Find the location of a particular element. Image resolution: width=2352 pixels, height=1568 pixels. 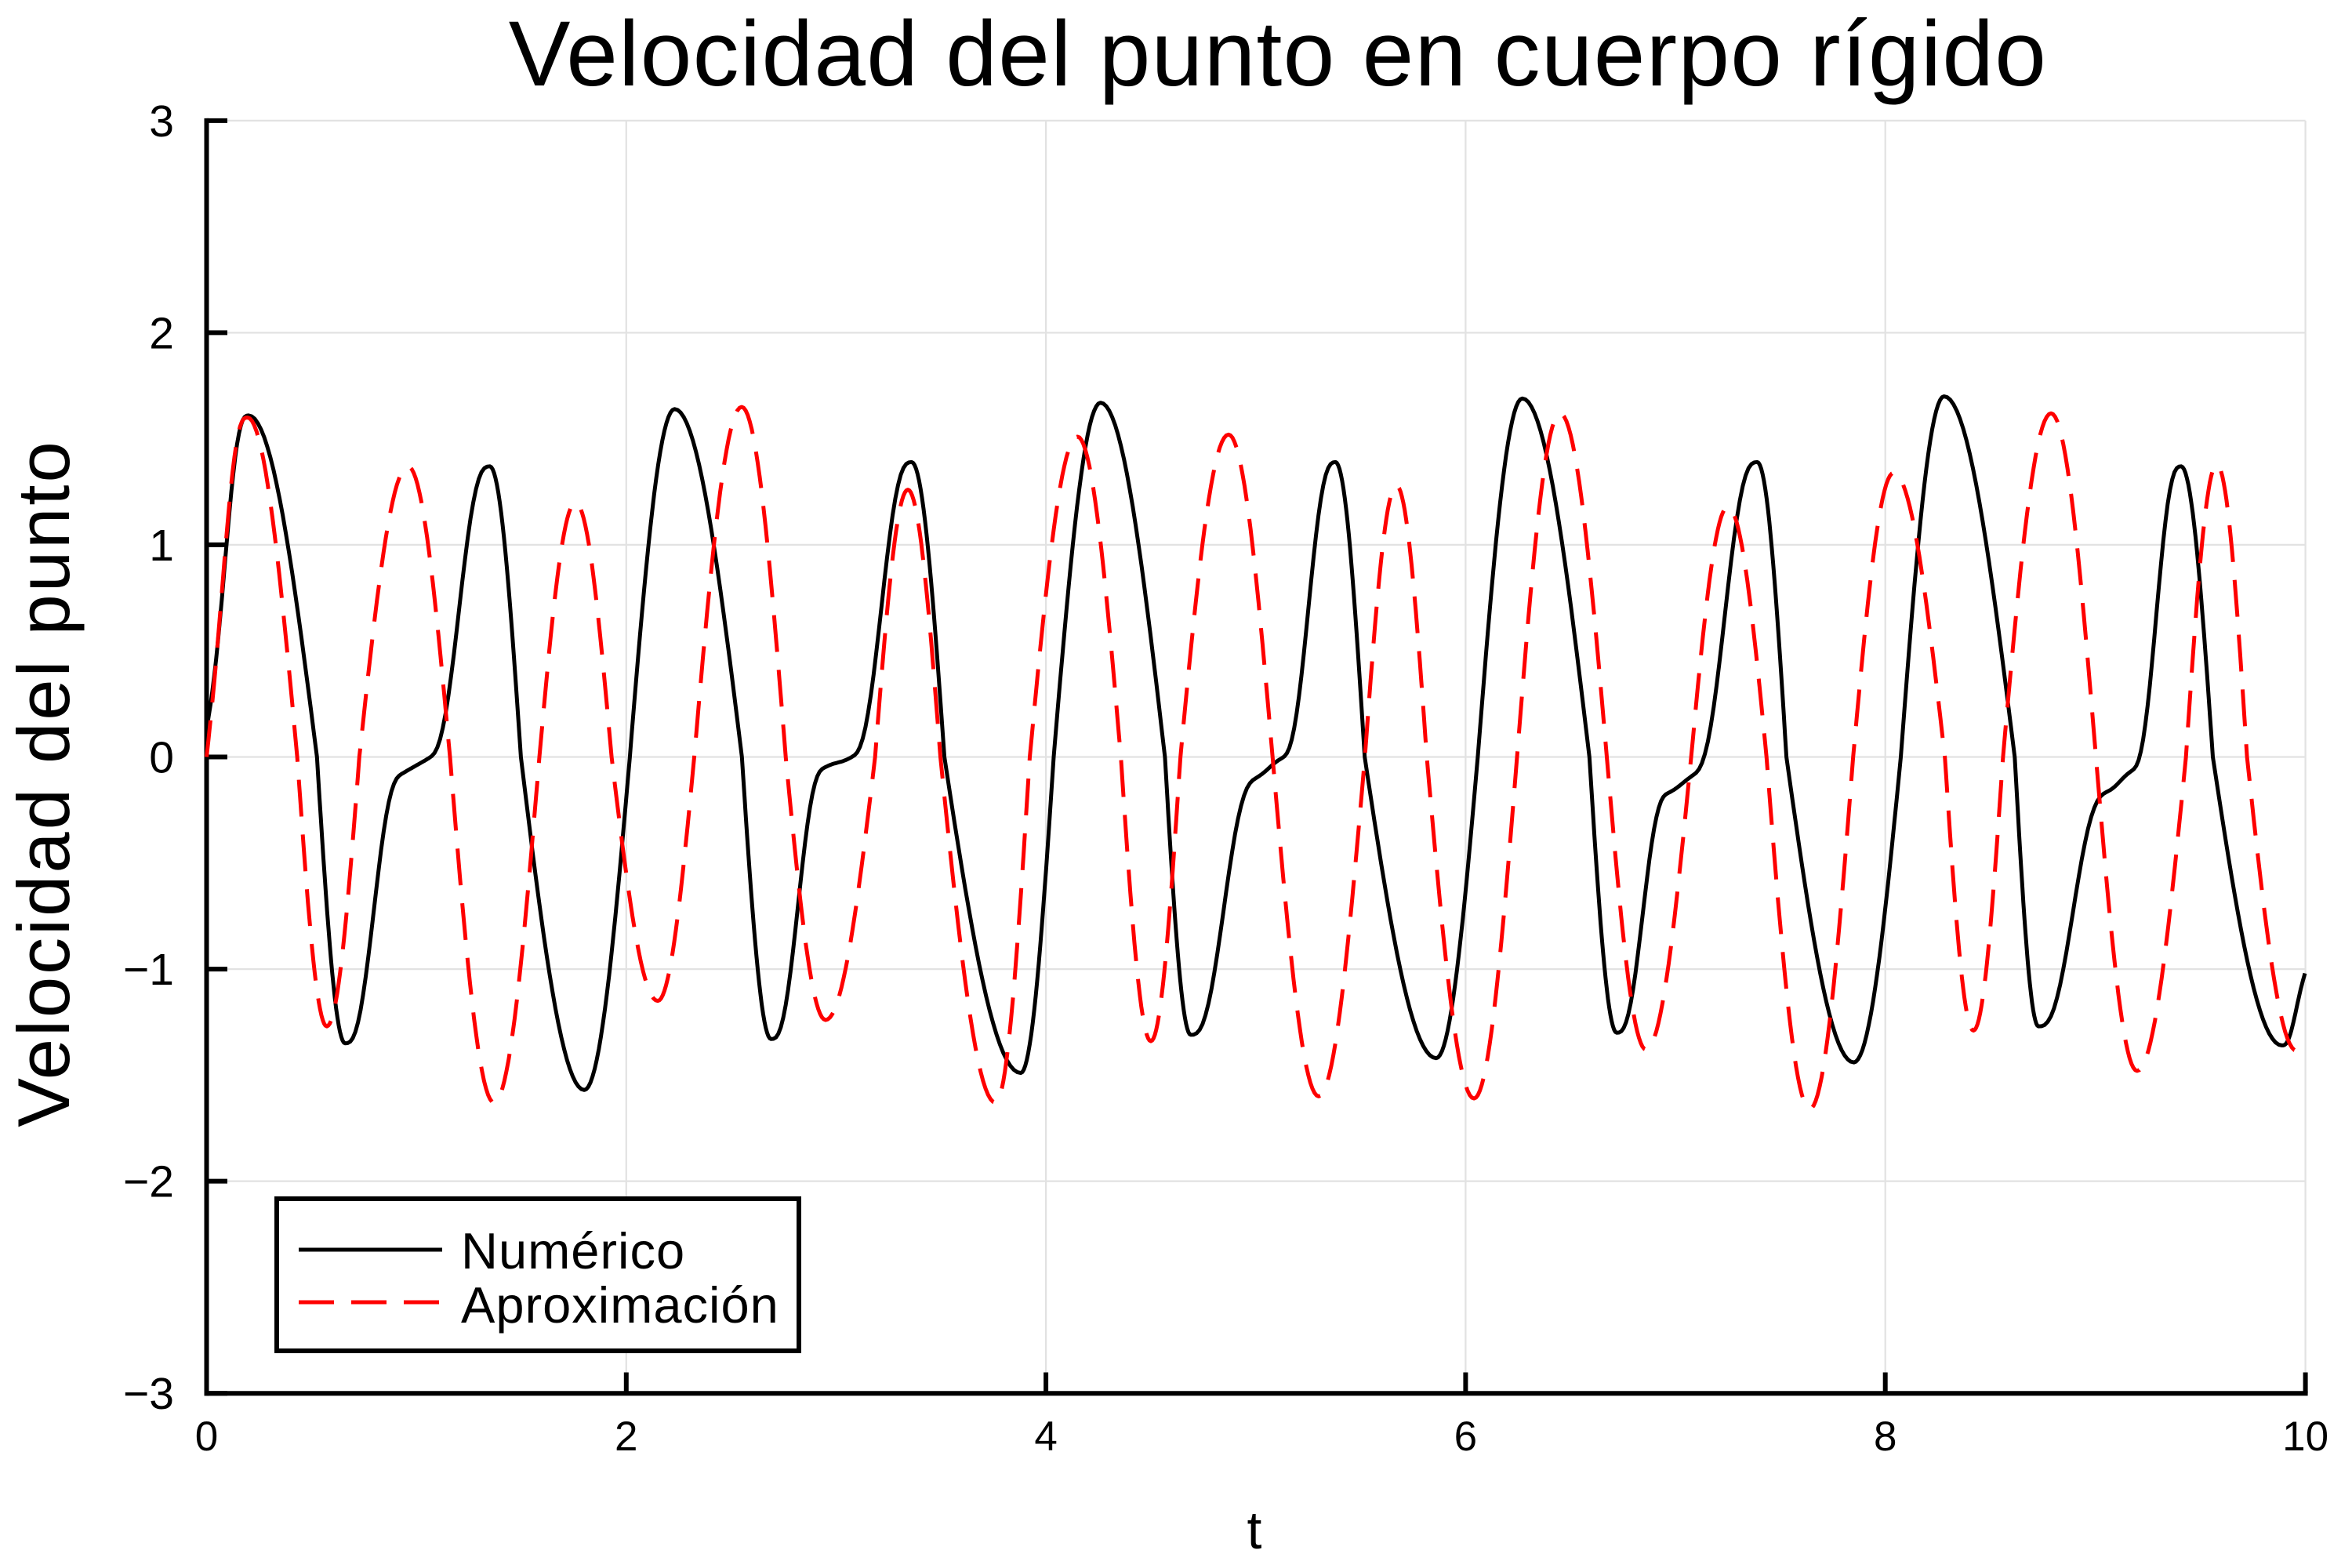

svg-text:Velocidad del punto en cuerpo: Velocidad del punto en cuerpo rígido is located at coordinates (1278, 54).